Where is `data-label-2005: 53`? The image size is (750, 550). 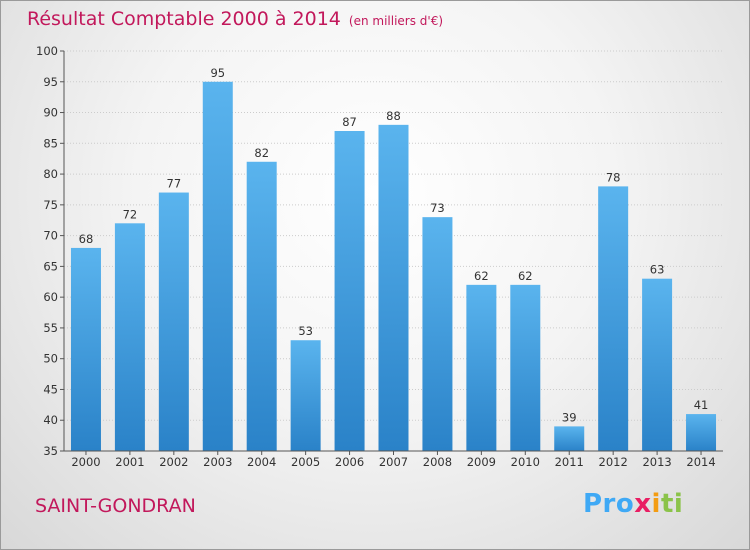 data-label-2005: 53 is located at coordinates (305, 331).